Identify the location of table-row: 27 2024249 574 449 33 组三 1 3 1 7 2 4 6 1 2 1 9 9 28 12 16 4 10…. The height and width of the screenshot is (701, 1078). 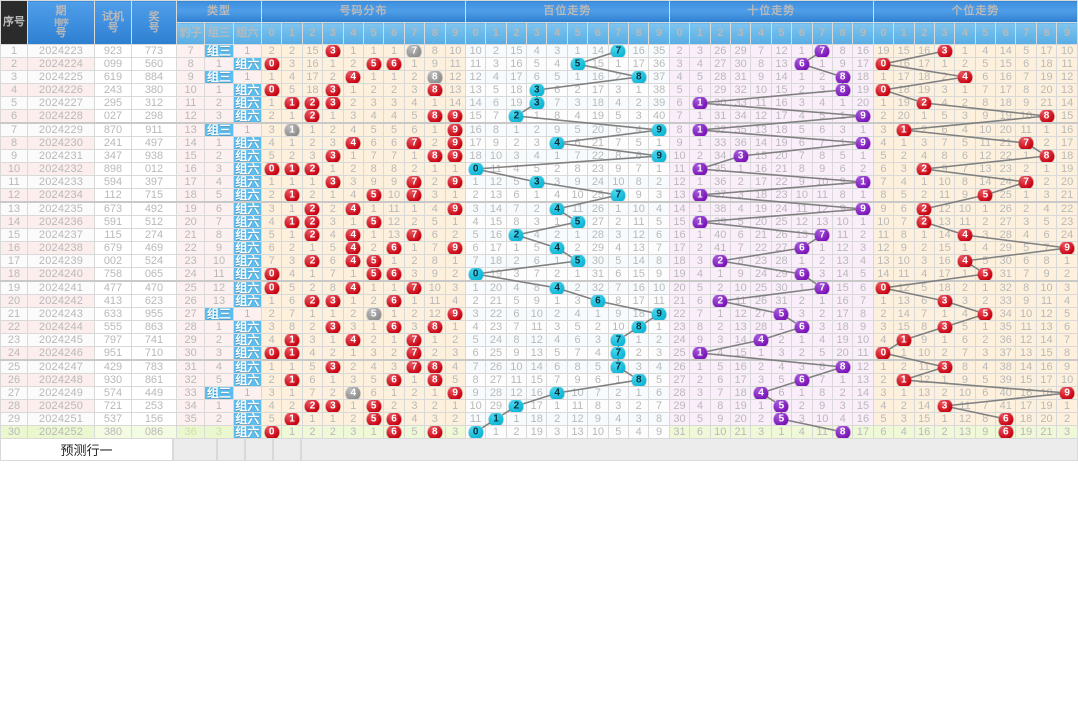
(539, 393).